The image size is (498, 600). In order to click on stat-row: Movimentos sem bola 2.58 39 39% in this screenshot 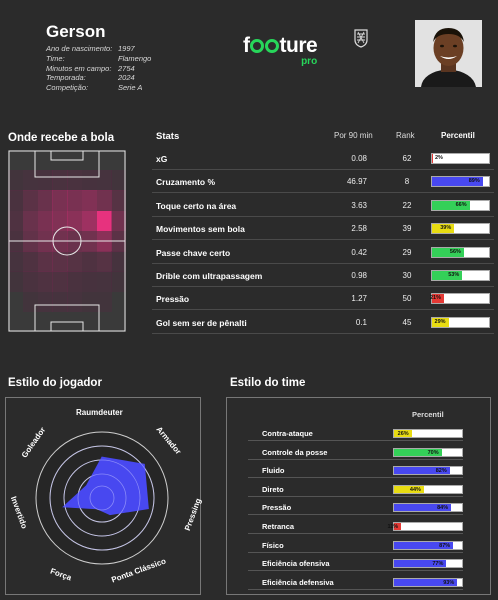, I will do `click(323, 229)`.